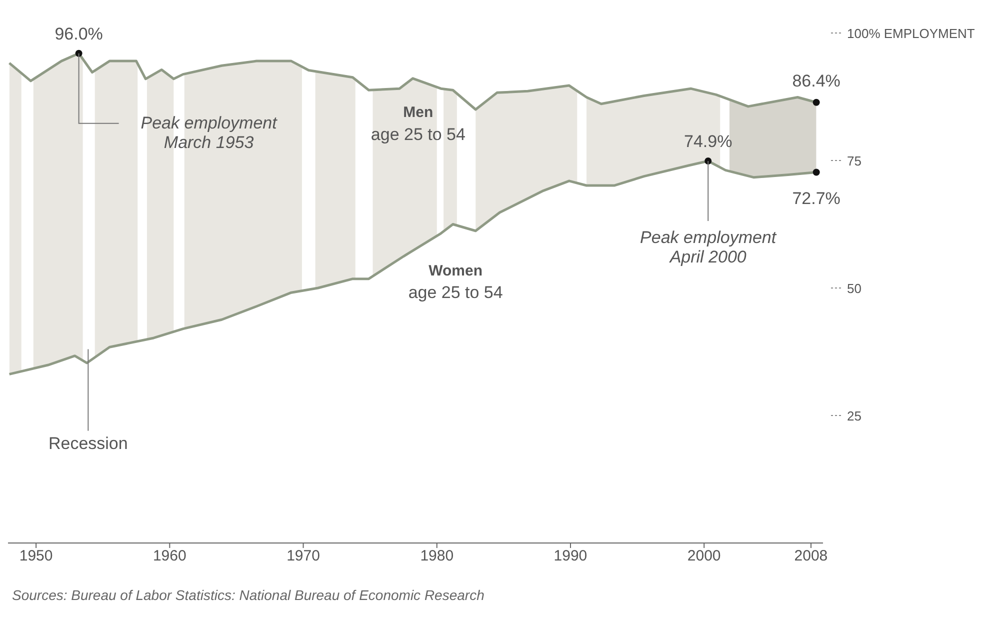 This screenshot has height=627, width=998. What do you see at coordinates (854, 416) in the screenshot?
I see `y-tick-label: 25` at bounding box center [854, 416].